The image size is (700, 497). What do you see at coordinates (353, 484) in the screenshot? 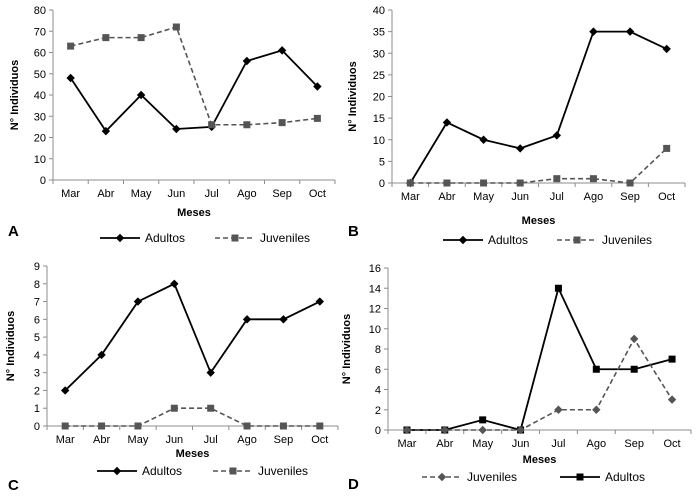
I see `panel-letter: D` at bounding box center [353, 484].